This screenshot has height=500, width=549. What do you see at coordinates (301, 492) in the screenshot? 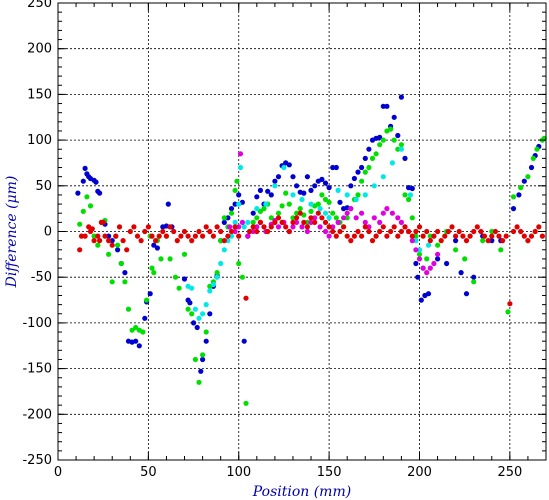
I see `x-axis-title: Position (mm)` at bounding box center [301, 492].